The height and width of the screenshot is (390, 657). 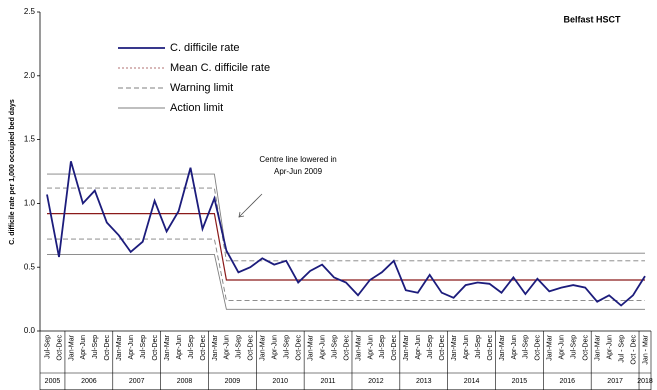 I want to click on year-label: 2014, so click(x=472, y=381).